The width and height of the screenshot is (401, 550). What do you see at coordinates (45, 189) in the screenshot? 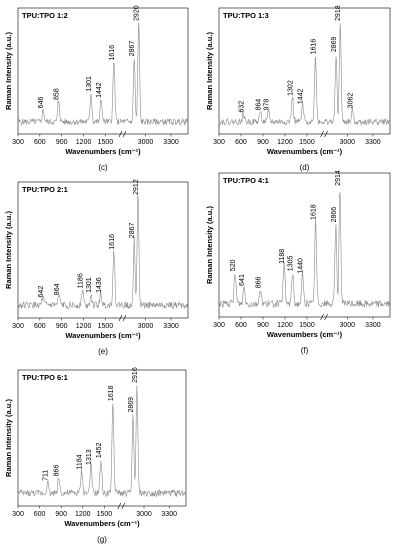
I see `panel-title: TPU:TPO 2:1` at bounding box center [45, 189].